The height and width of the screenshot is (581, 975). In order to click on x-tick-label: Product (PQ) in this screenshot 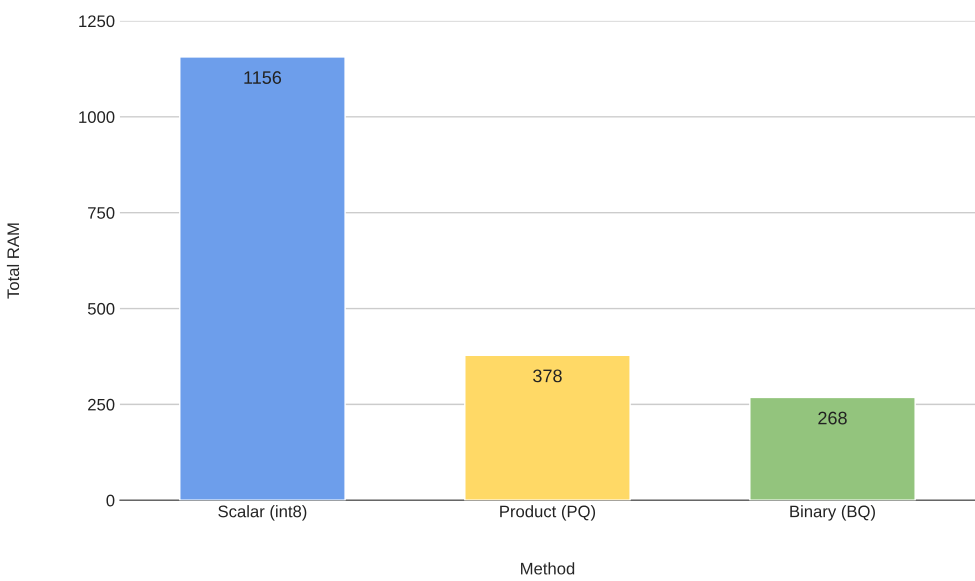, I will do `click(548, 513)`.